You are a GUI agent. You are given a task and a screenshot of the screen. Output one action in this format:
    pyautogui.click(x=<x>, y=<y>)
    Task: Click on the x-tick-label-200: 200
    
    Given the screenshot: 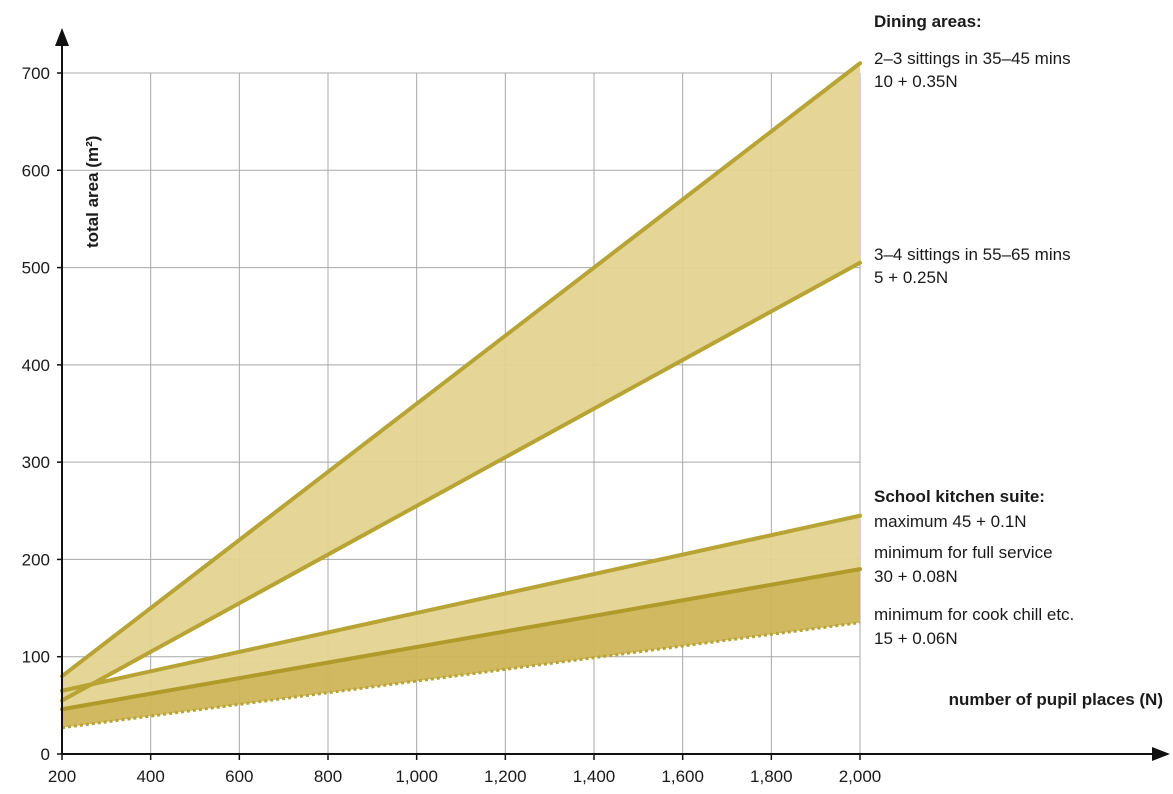 What is the action you would take?
    pyautogui.click(x=62, y=776)
    